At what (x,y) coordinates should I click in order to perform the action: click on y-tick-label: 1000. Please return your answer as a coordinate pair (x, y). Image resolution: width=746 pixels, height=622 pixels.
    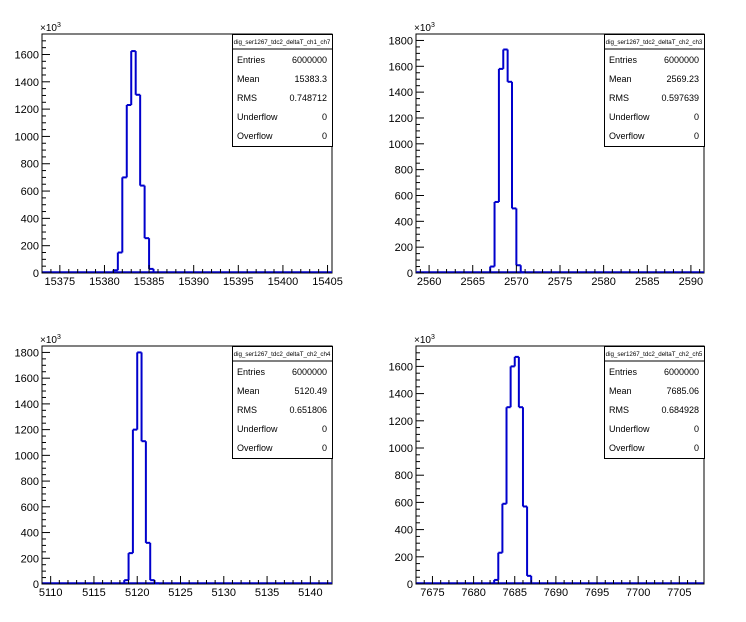
    Looking at the image, I should click on (401, 145).